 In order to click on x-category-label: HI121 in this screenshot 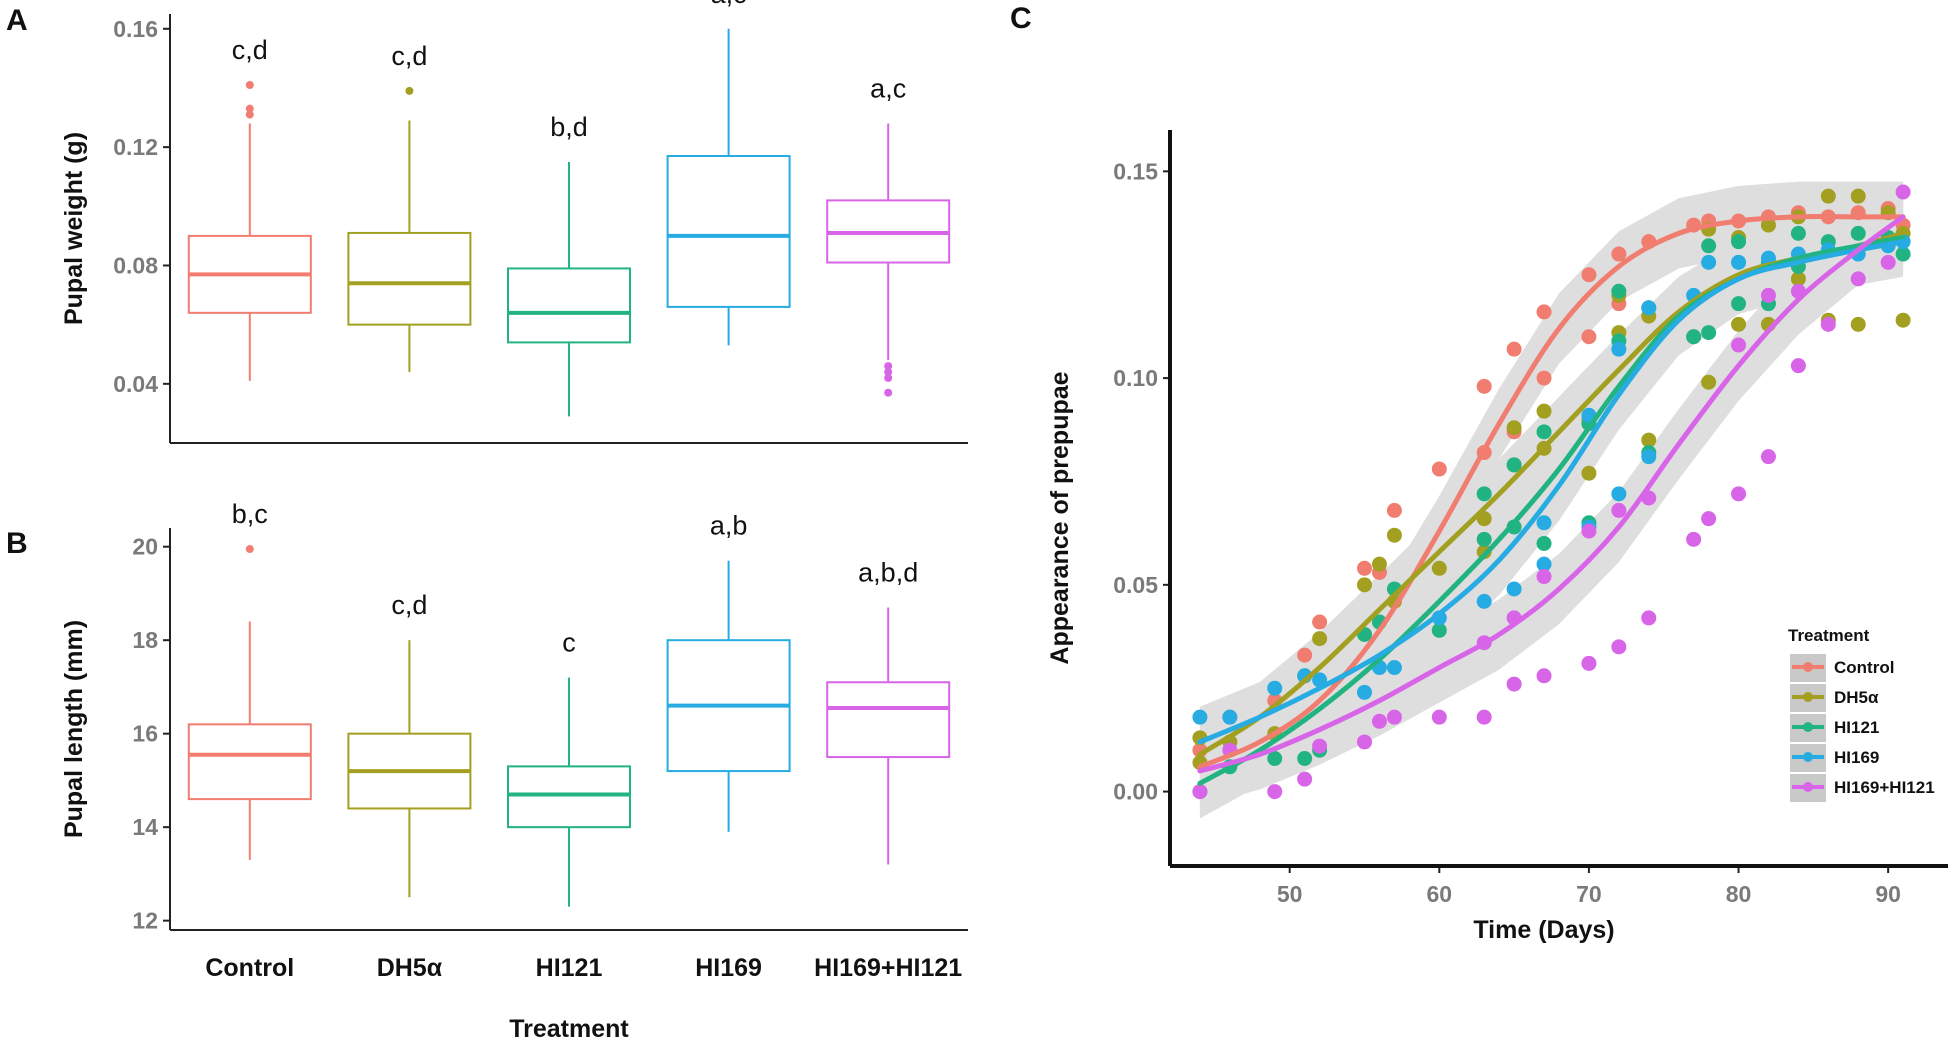, I will do `click(569, 968)`.